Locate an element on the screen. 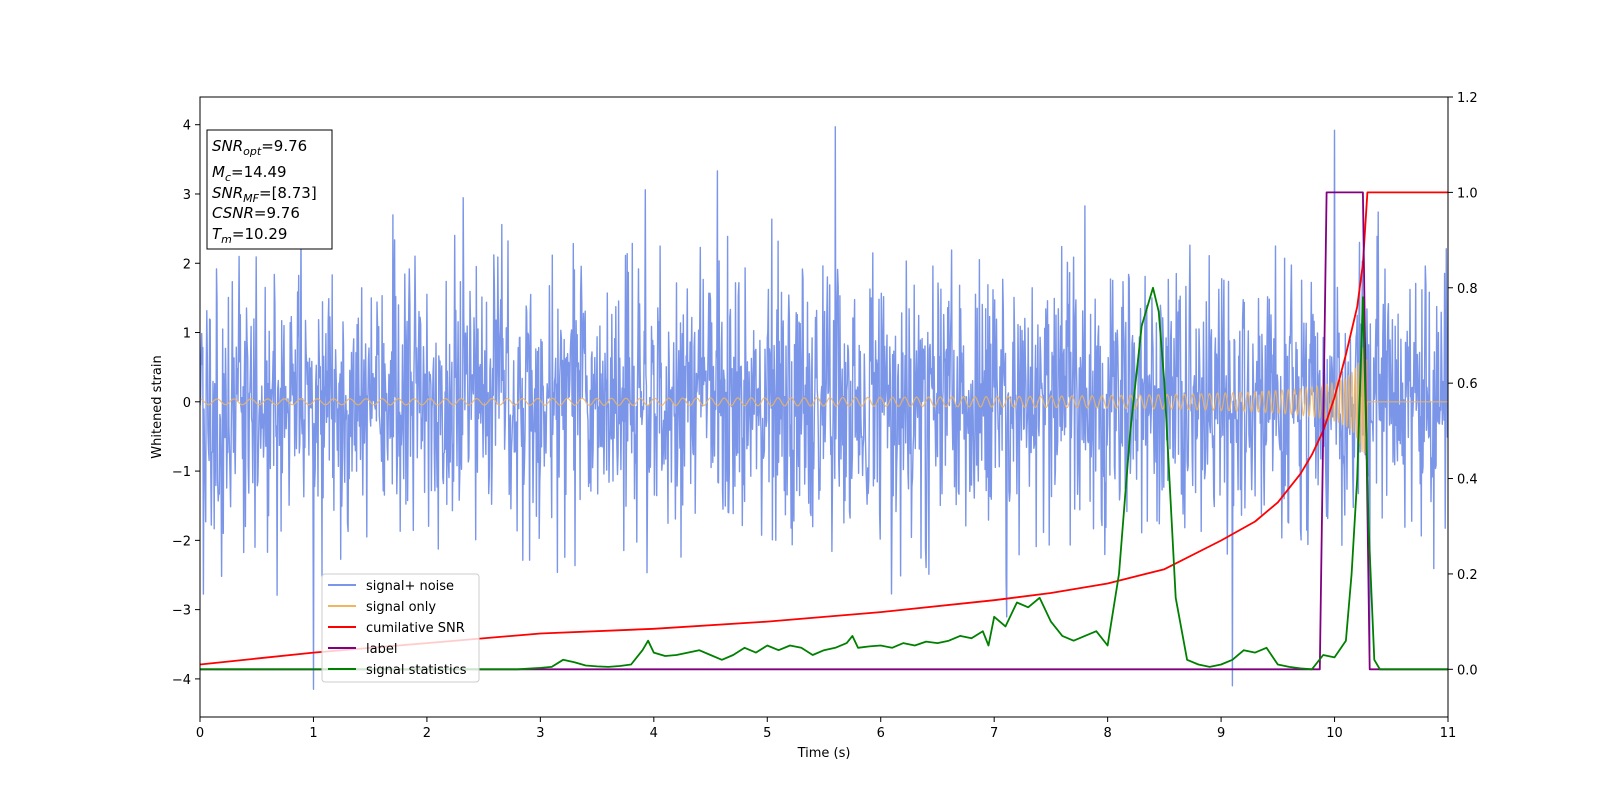 The image size is (1600, 800). x-tick-label: 8 is located at coordinates (1107, 733).